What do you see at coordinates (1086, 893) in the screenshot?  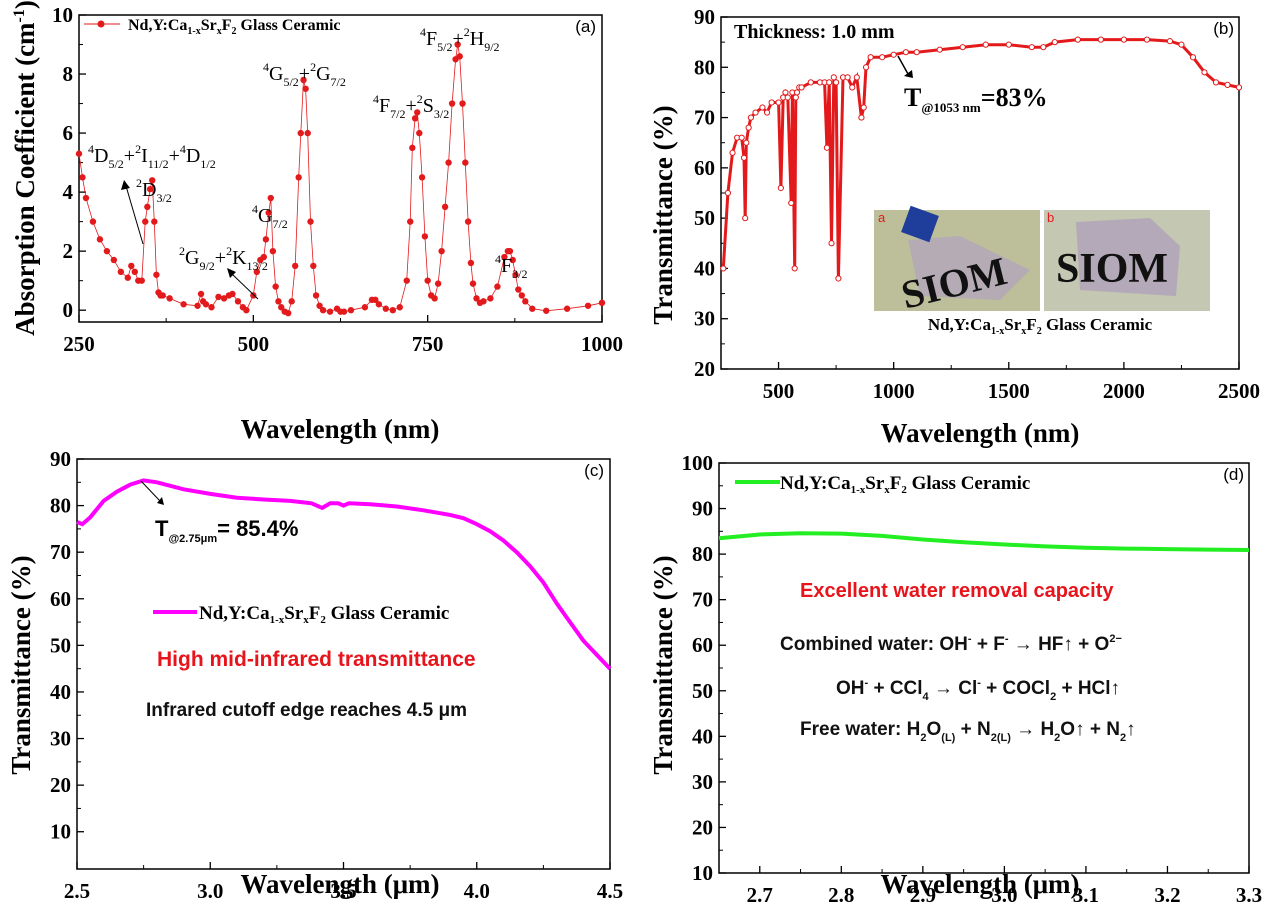 I see `x-tick-label: 3.1` at bounding box center [1086, 893].